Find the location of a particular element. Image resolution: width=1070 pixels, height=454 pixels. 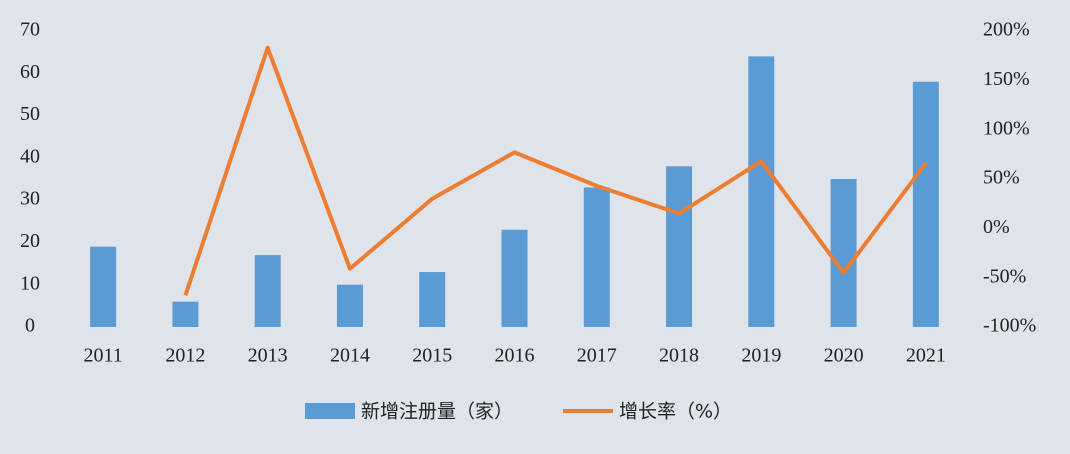

y2-tick-label: -50% is located at coordinates (1004, 276).